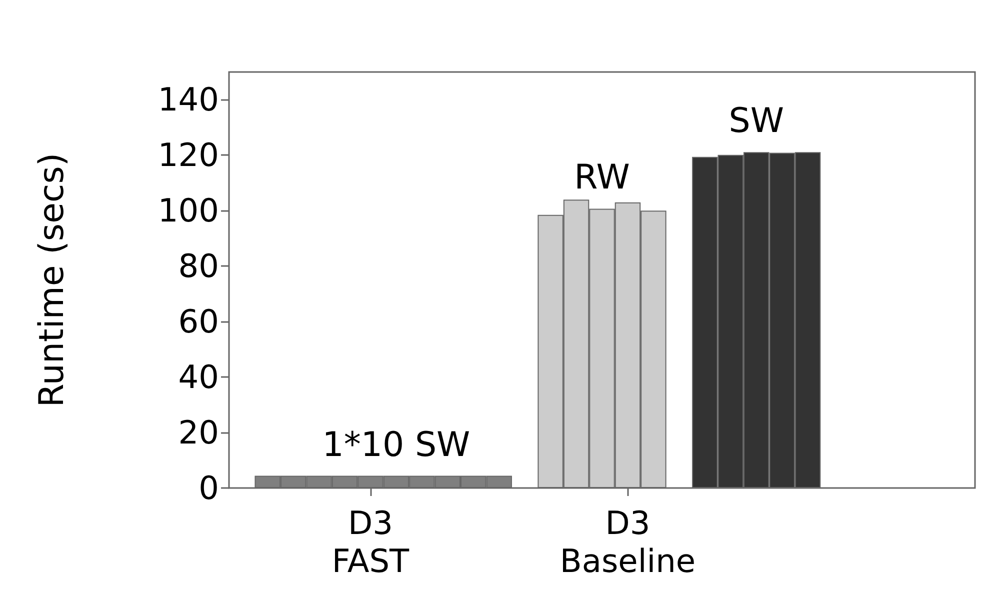  I want to click on series-label: RW, so click(602, 178).